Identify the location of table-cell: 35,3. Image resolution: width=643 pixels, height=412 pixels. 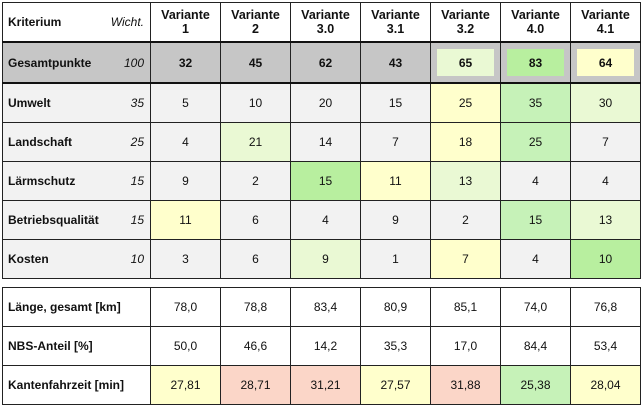
(395, 346).